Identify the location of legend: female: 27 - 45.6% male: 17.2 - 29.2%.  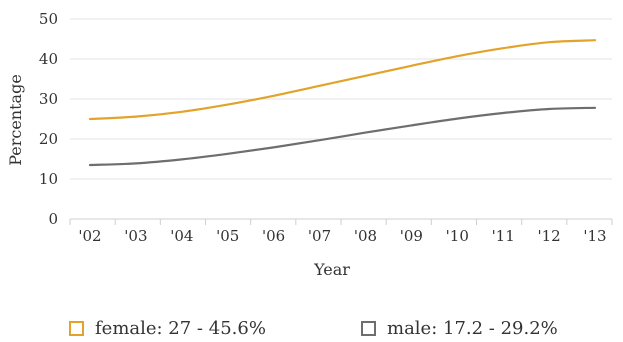
(313, 328).